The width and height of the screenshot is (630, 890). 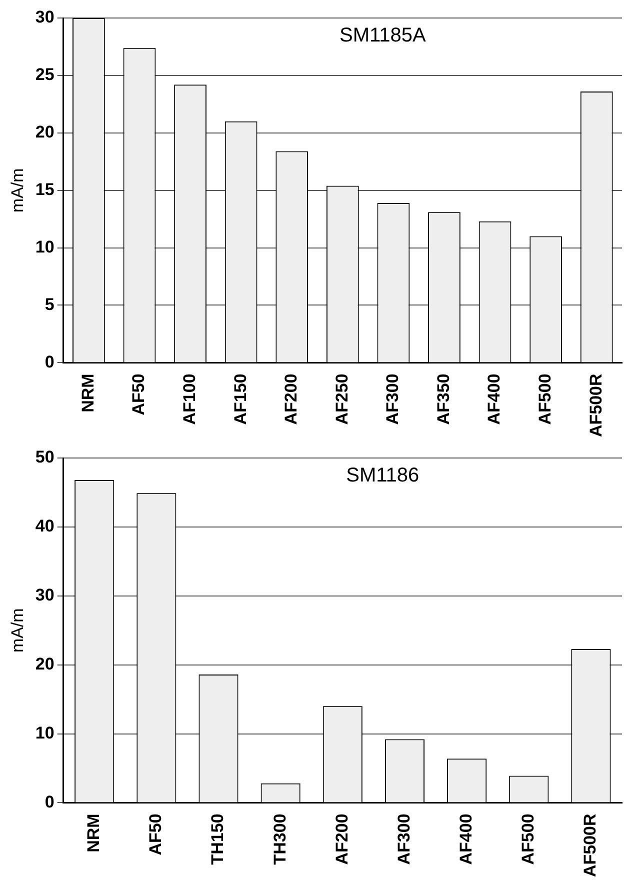 What do you see at coordinates (240, 399) in the screenshot?
I see `x-tick-label: AF150` at bounding box center [240, 399].